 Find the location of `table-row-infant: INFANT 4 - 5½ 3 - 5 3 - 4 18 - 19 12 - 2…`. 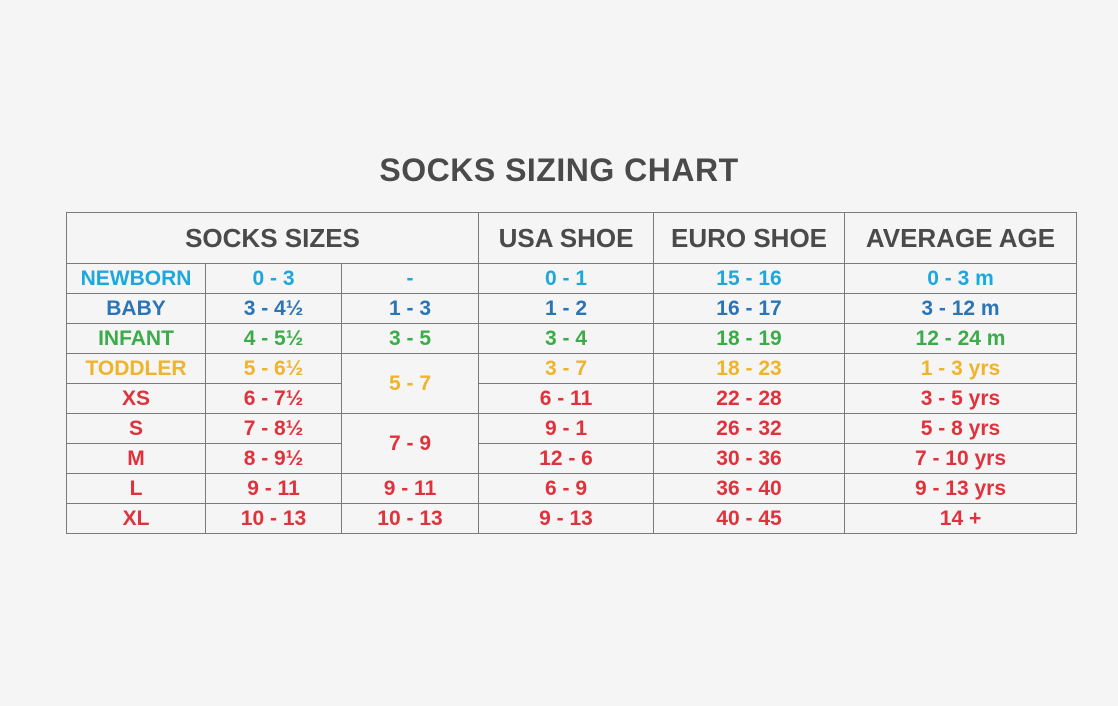

table-row-infant: INFANT 4 - 5½ 3 - 5 3 - 4 18 - 19 12 - 2… is located at coordinates (571, 338).